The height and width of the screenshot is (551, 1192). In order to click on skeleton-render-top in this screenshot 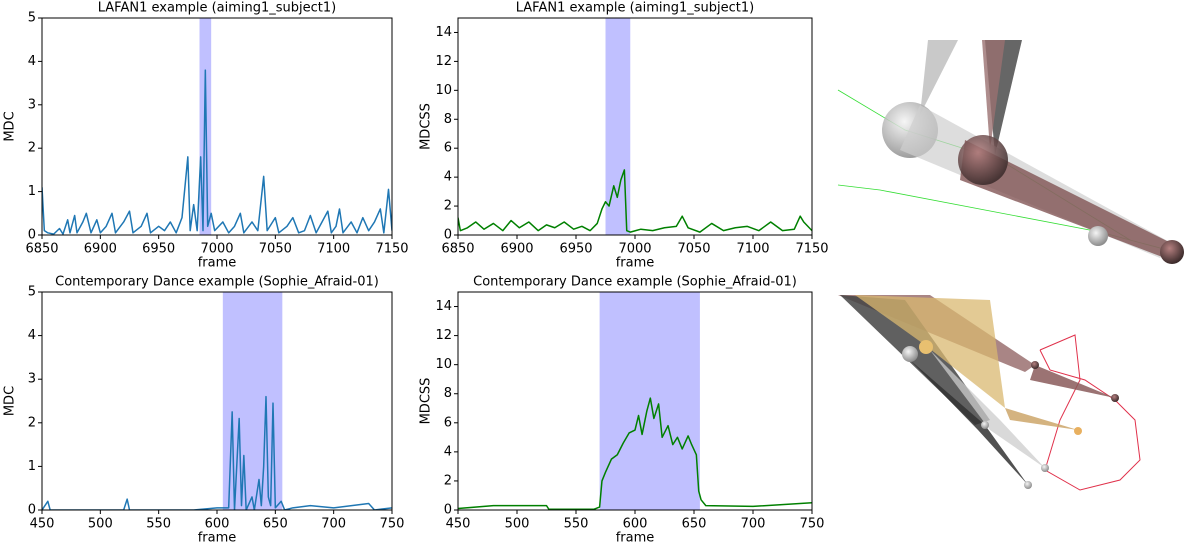, I will do `click(1010, 152)`.